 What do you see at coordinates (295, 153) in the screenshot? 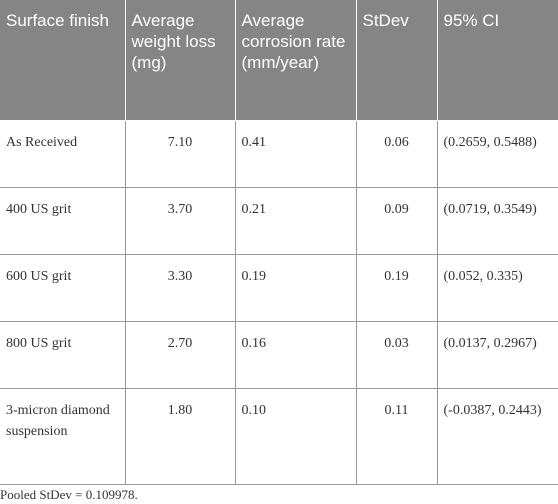
I see `cell-average-corrosion-rate: 0.41` at bounding box center [295, 153].